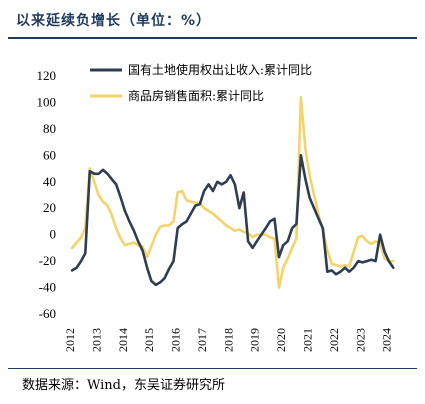  Describe the element at coordinates (196, 95) in the screenshot. I see `legend-label-housing-sales: 商品房销售面积:累计同比` at that location.